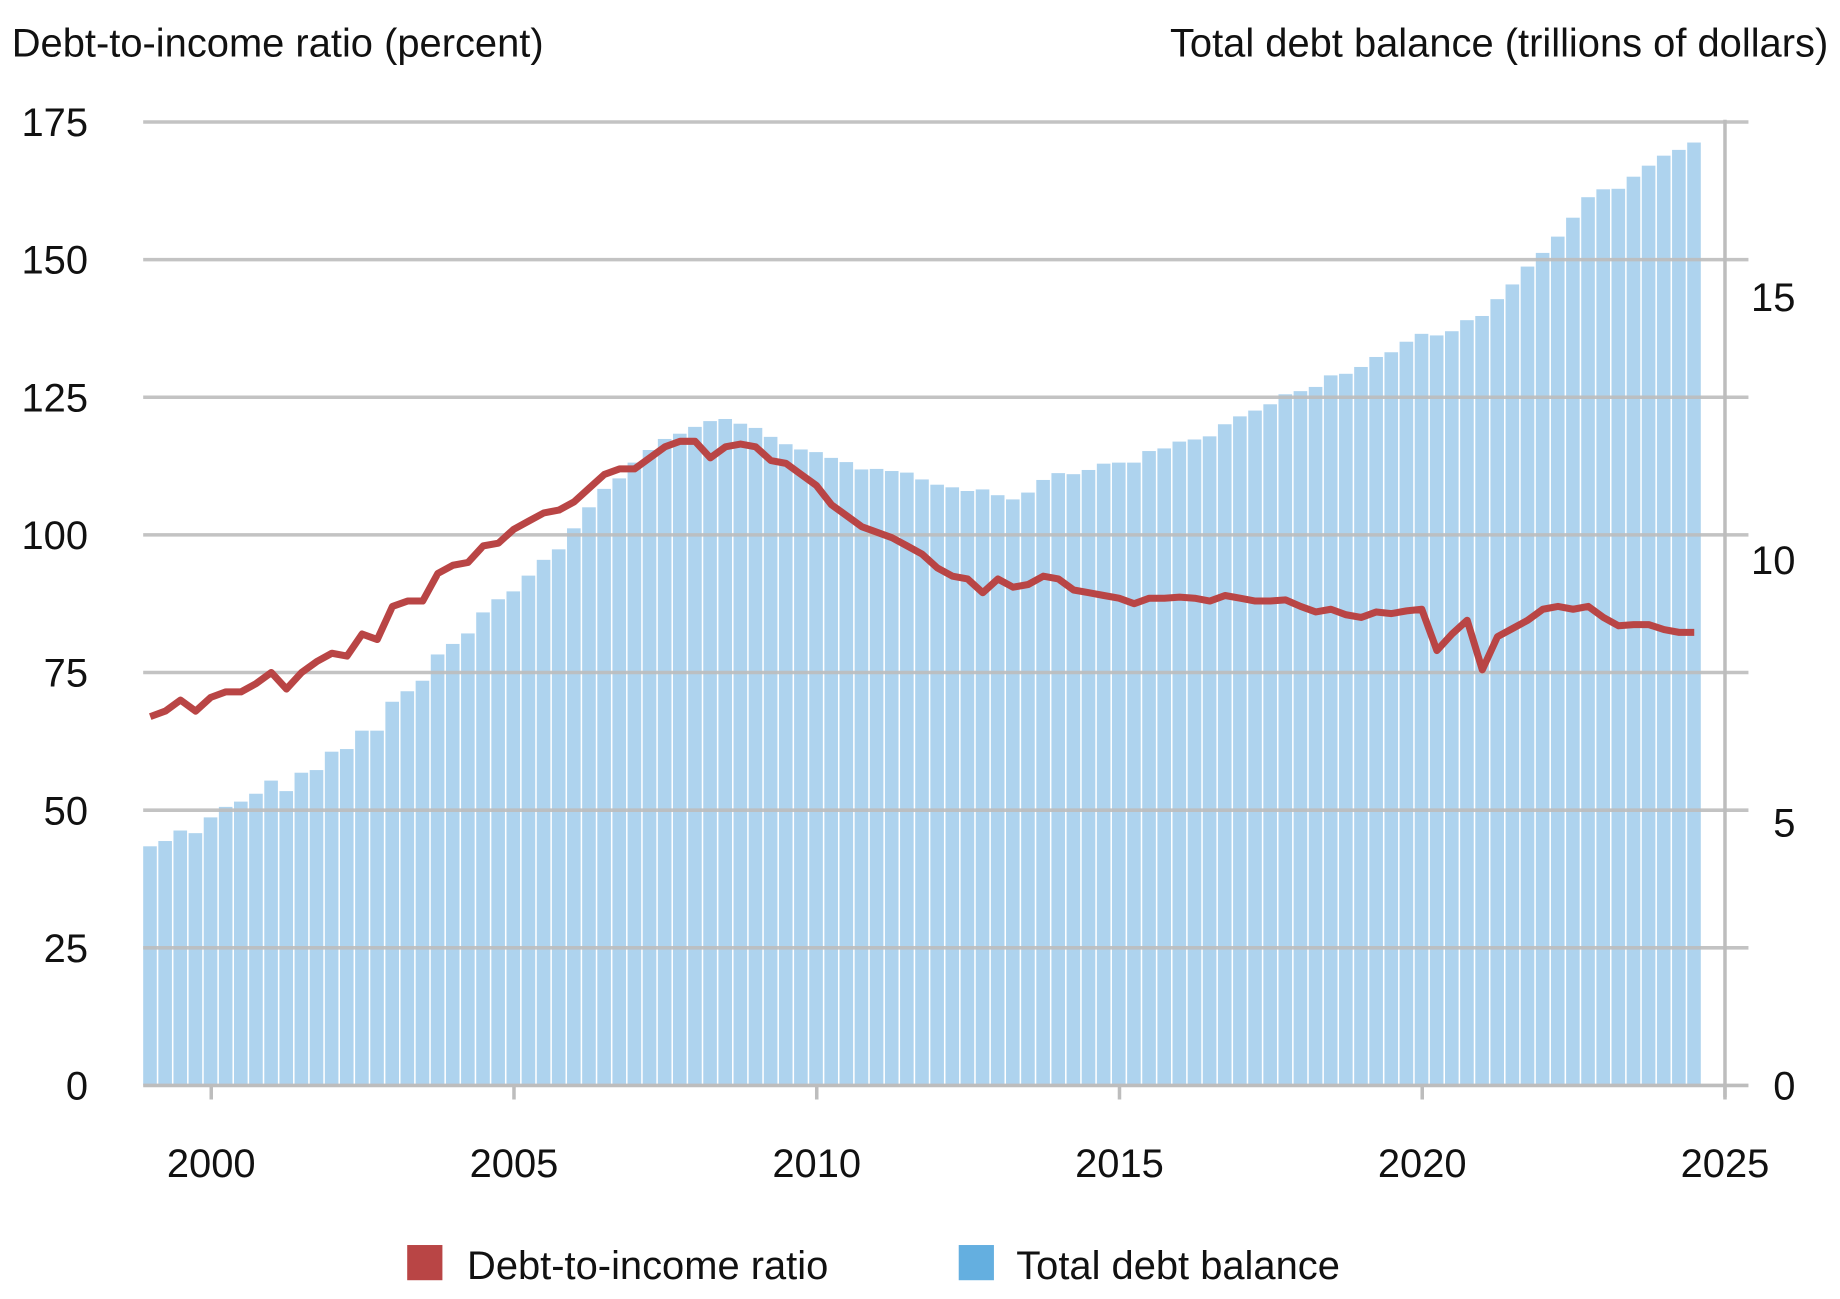  I want to click on legend-label-total-debt: Total debt balance, so click(1178, 1266).